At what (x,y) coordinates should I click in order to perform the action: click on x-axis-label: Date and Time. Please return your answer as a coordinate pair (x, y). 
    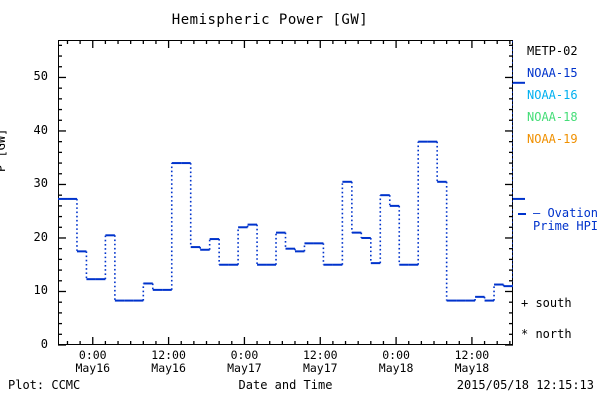
    Looking at the image, I should click on (285, 385).